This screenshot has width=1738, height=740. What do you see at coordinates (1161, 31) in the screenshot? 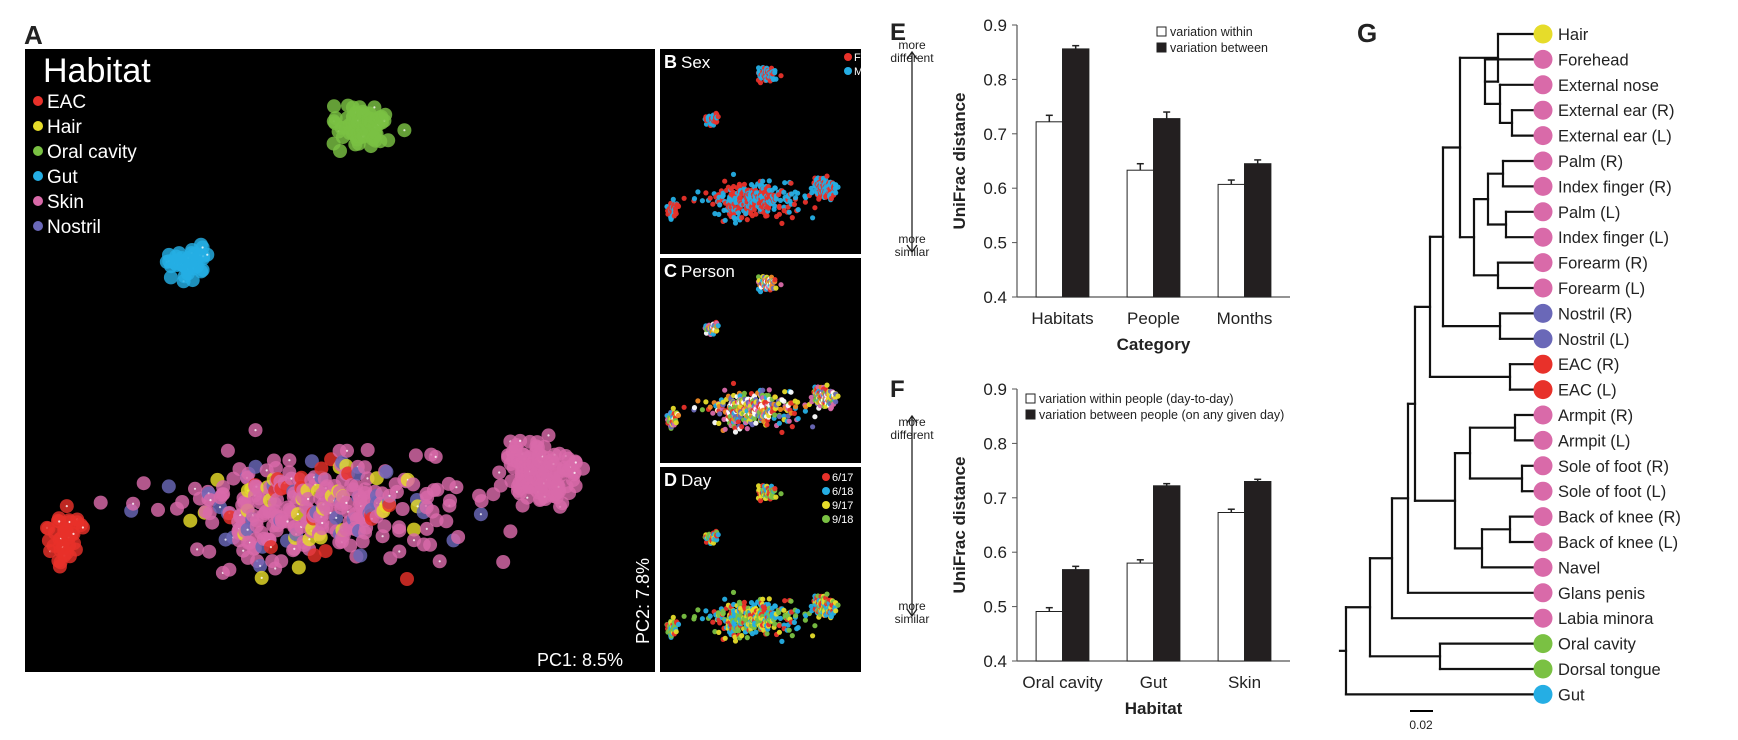
I see `legend-swatch` at bounding box center [1161, 31].